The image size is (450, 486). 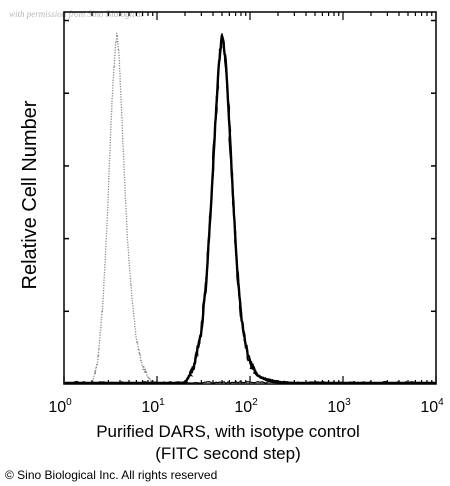 I want to click on x-tick-label: 10³, so click(x=339, y=406).